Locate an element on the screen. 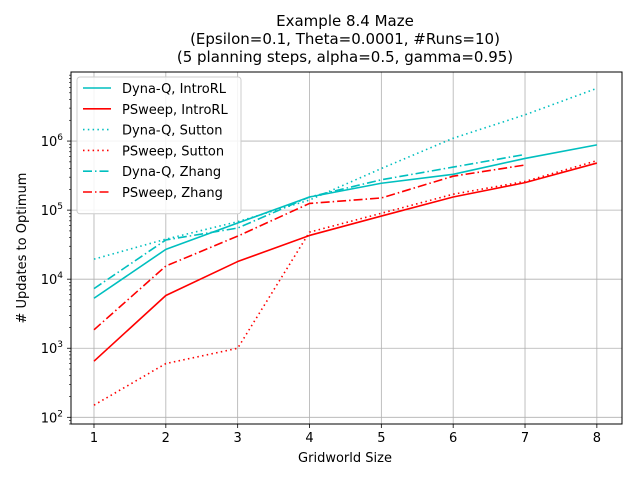 The height and width of the screenshot is (480, 640). x-tick-label: 7 is located at coordinates (525, 438).